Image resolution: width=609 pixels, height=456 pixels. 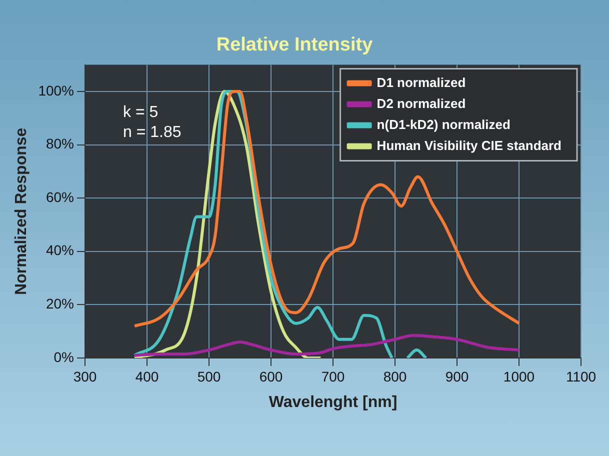 I want to click on y-tick-label: 20%, so click(x=60, y=304).